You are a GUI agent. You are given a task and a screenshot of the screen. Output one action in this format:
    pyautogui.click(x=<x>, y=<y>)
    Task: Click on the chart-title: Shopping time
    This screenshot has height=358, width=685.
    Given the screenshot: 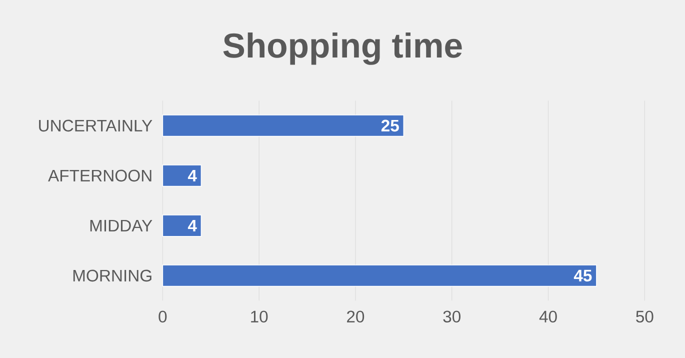 What is the action you would take?
    pyautogui.click(x=342, y=48)
    